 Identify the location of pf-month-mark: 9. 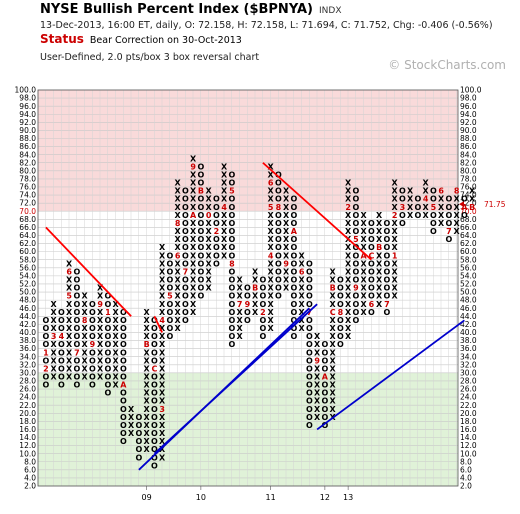
(286, 263).